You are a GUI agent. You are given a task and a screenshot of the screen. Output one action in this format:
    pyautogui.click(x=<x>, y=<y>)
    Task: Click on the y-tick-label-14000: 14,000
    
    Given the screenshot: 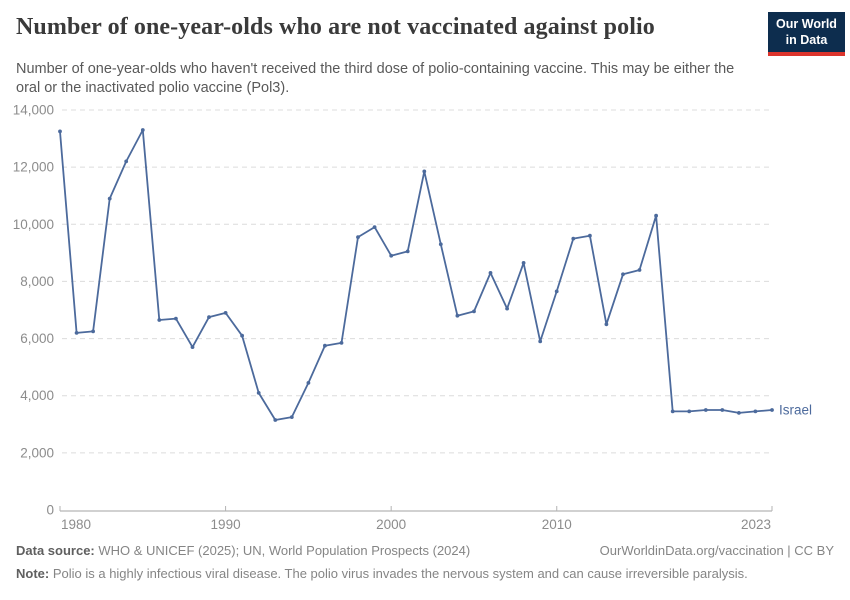 What is the action you would take?
    pyautogui.click(x=33, y=110)
    